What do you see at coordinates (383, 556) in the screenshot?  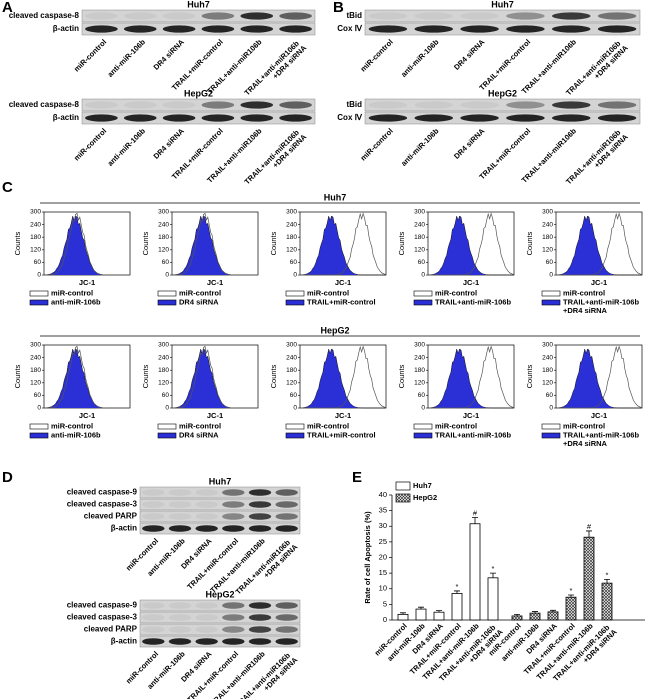 I see `y-tick-label: 20` at bounding box center [383, 556].